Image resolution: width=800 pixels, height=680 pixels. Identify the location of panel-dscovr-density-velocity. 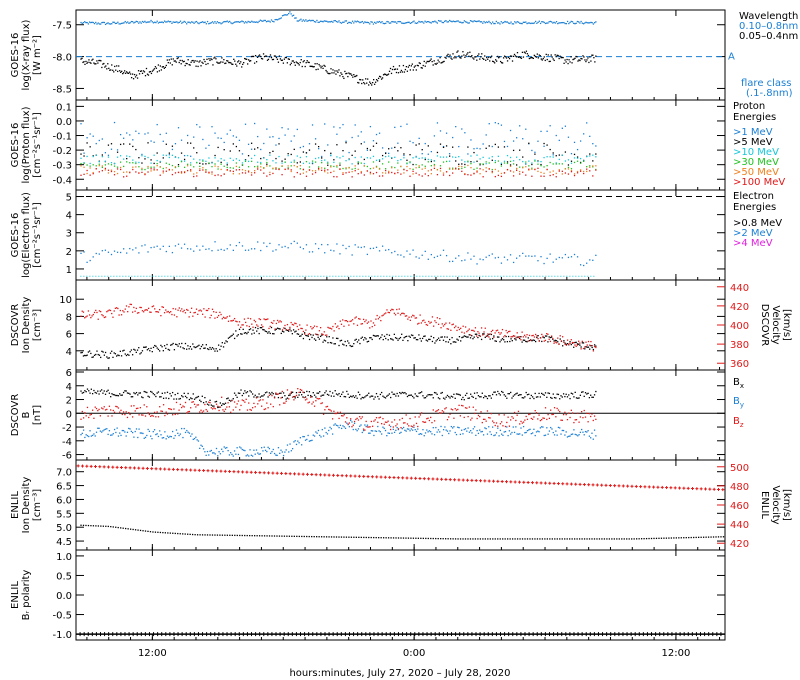
(400, 325).